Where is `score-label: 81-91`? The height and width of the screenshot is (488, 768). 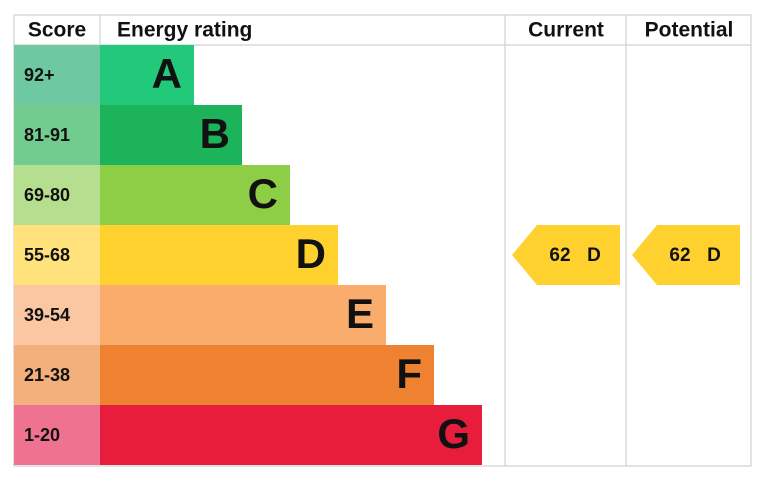 score-label: 81-91 is located at coordinates (47, 135).